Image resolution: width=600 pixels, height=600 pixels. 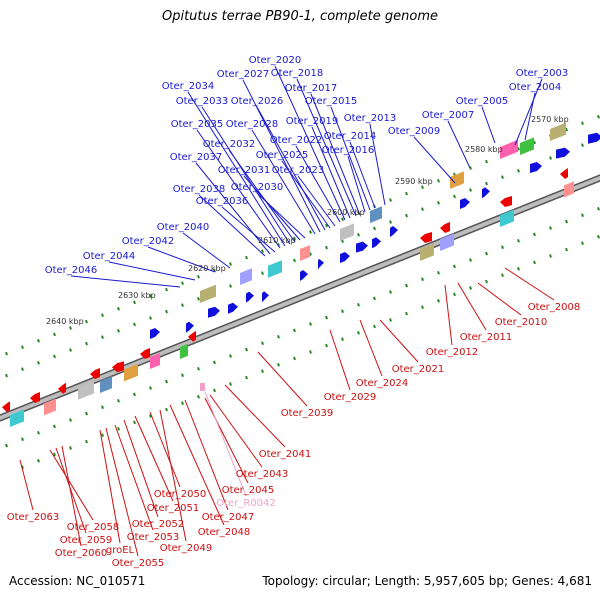 What do you see at coordinates (370, 118) in the screenshot?
I see `gene-label: Oter_2013` at bounding box center [370, 118].